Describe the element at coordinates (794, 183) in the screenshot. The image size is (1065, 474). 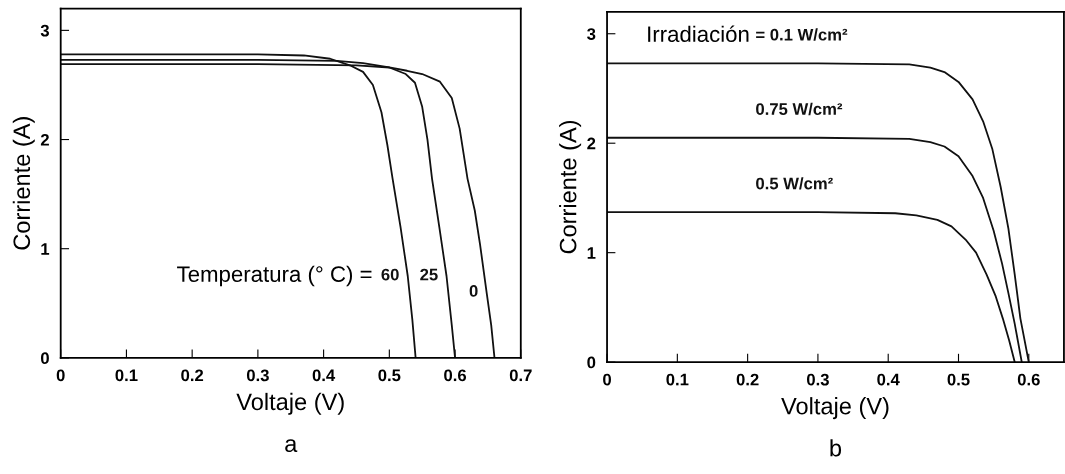
I see `series-label: 0.5 W/cm²` at that location.